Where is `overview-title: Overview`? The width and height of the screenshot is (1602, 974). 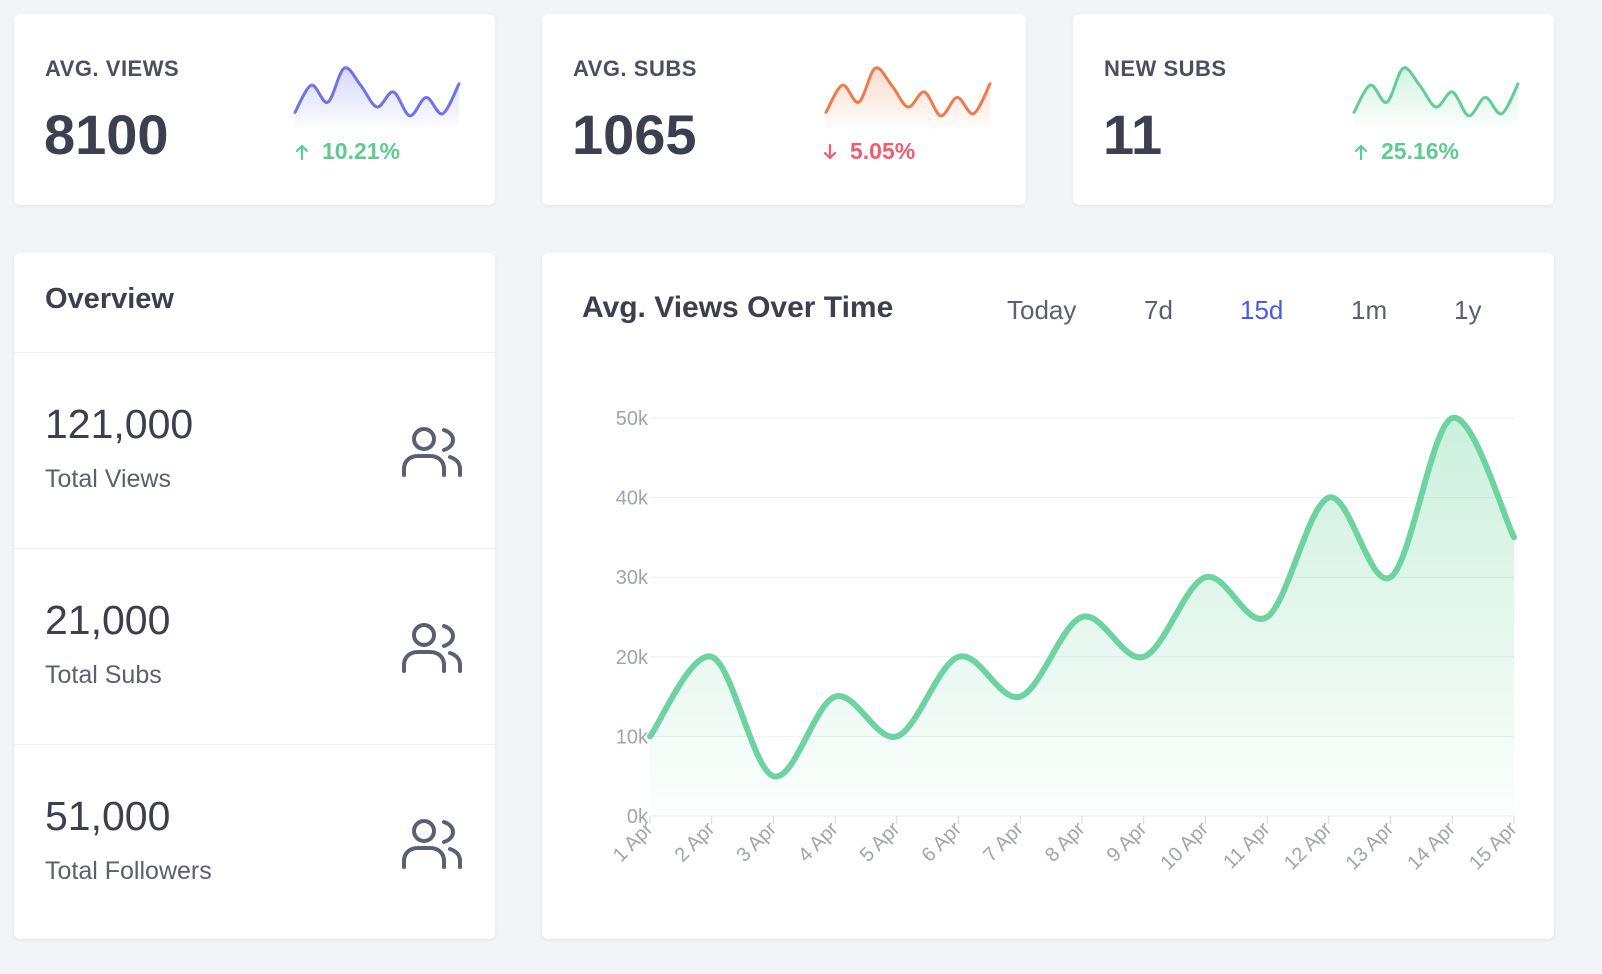 overview-title: Overview is located at coordinates (109, 299).